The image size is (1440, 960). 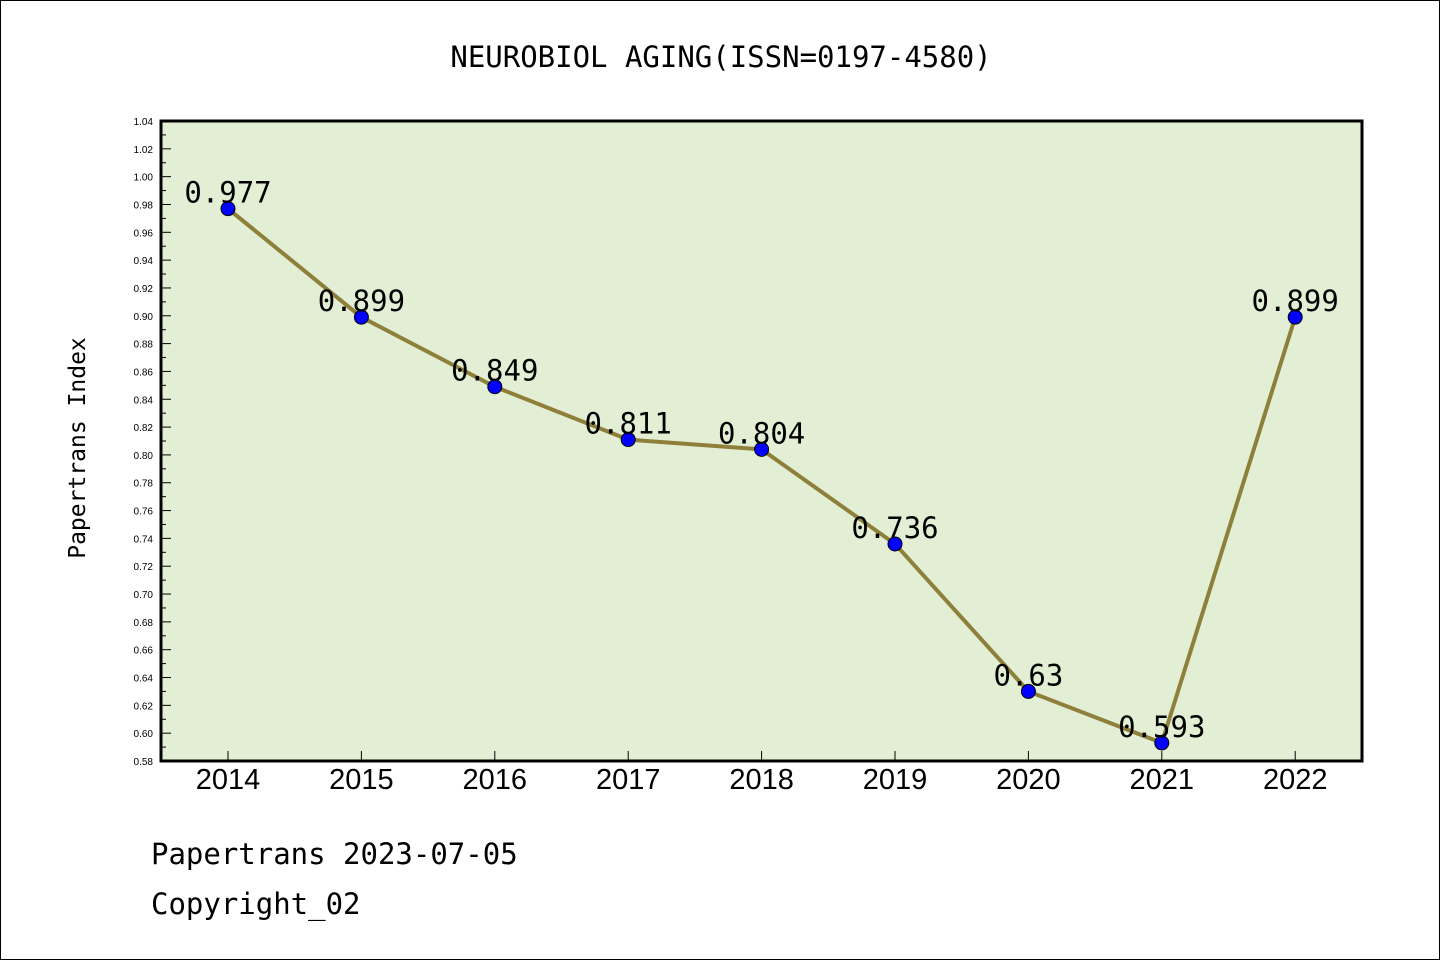 What do you see at coordinates (720, 57) in the screenshot?
I see `chart-title: NEUROBIOL AGING(ISSN=0197-4580)` at bounding box center [720, 57].